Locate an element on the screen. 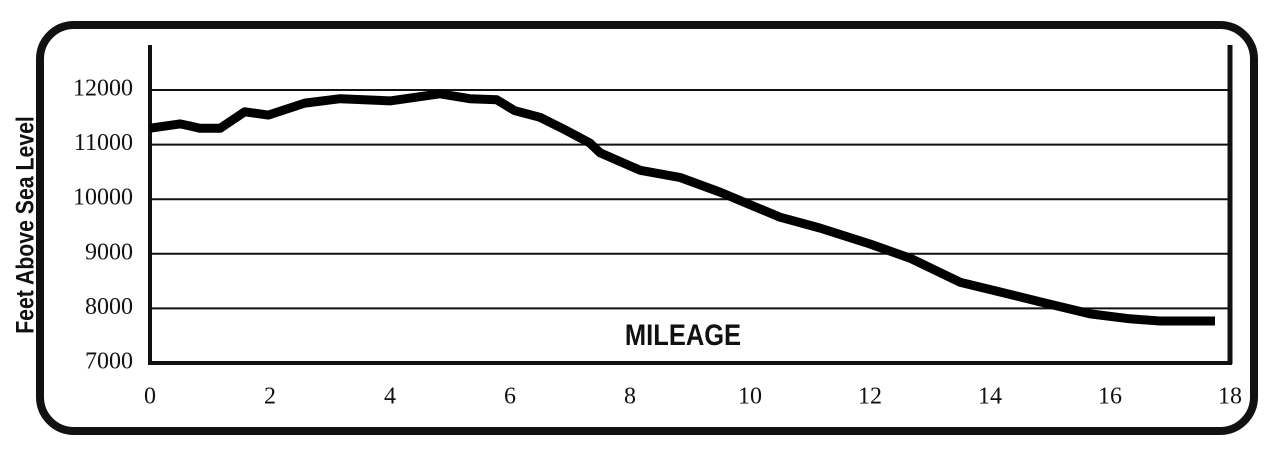  y-axis-label: Feet Above Sea Level is located at coordinates (25, 225).